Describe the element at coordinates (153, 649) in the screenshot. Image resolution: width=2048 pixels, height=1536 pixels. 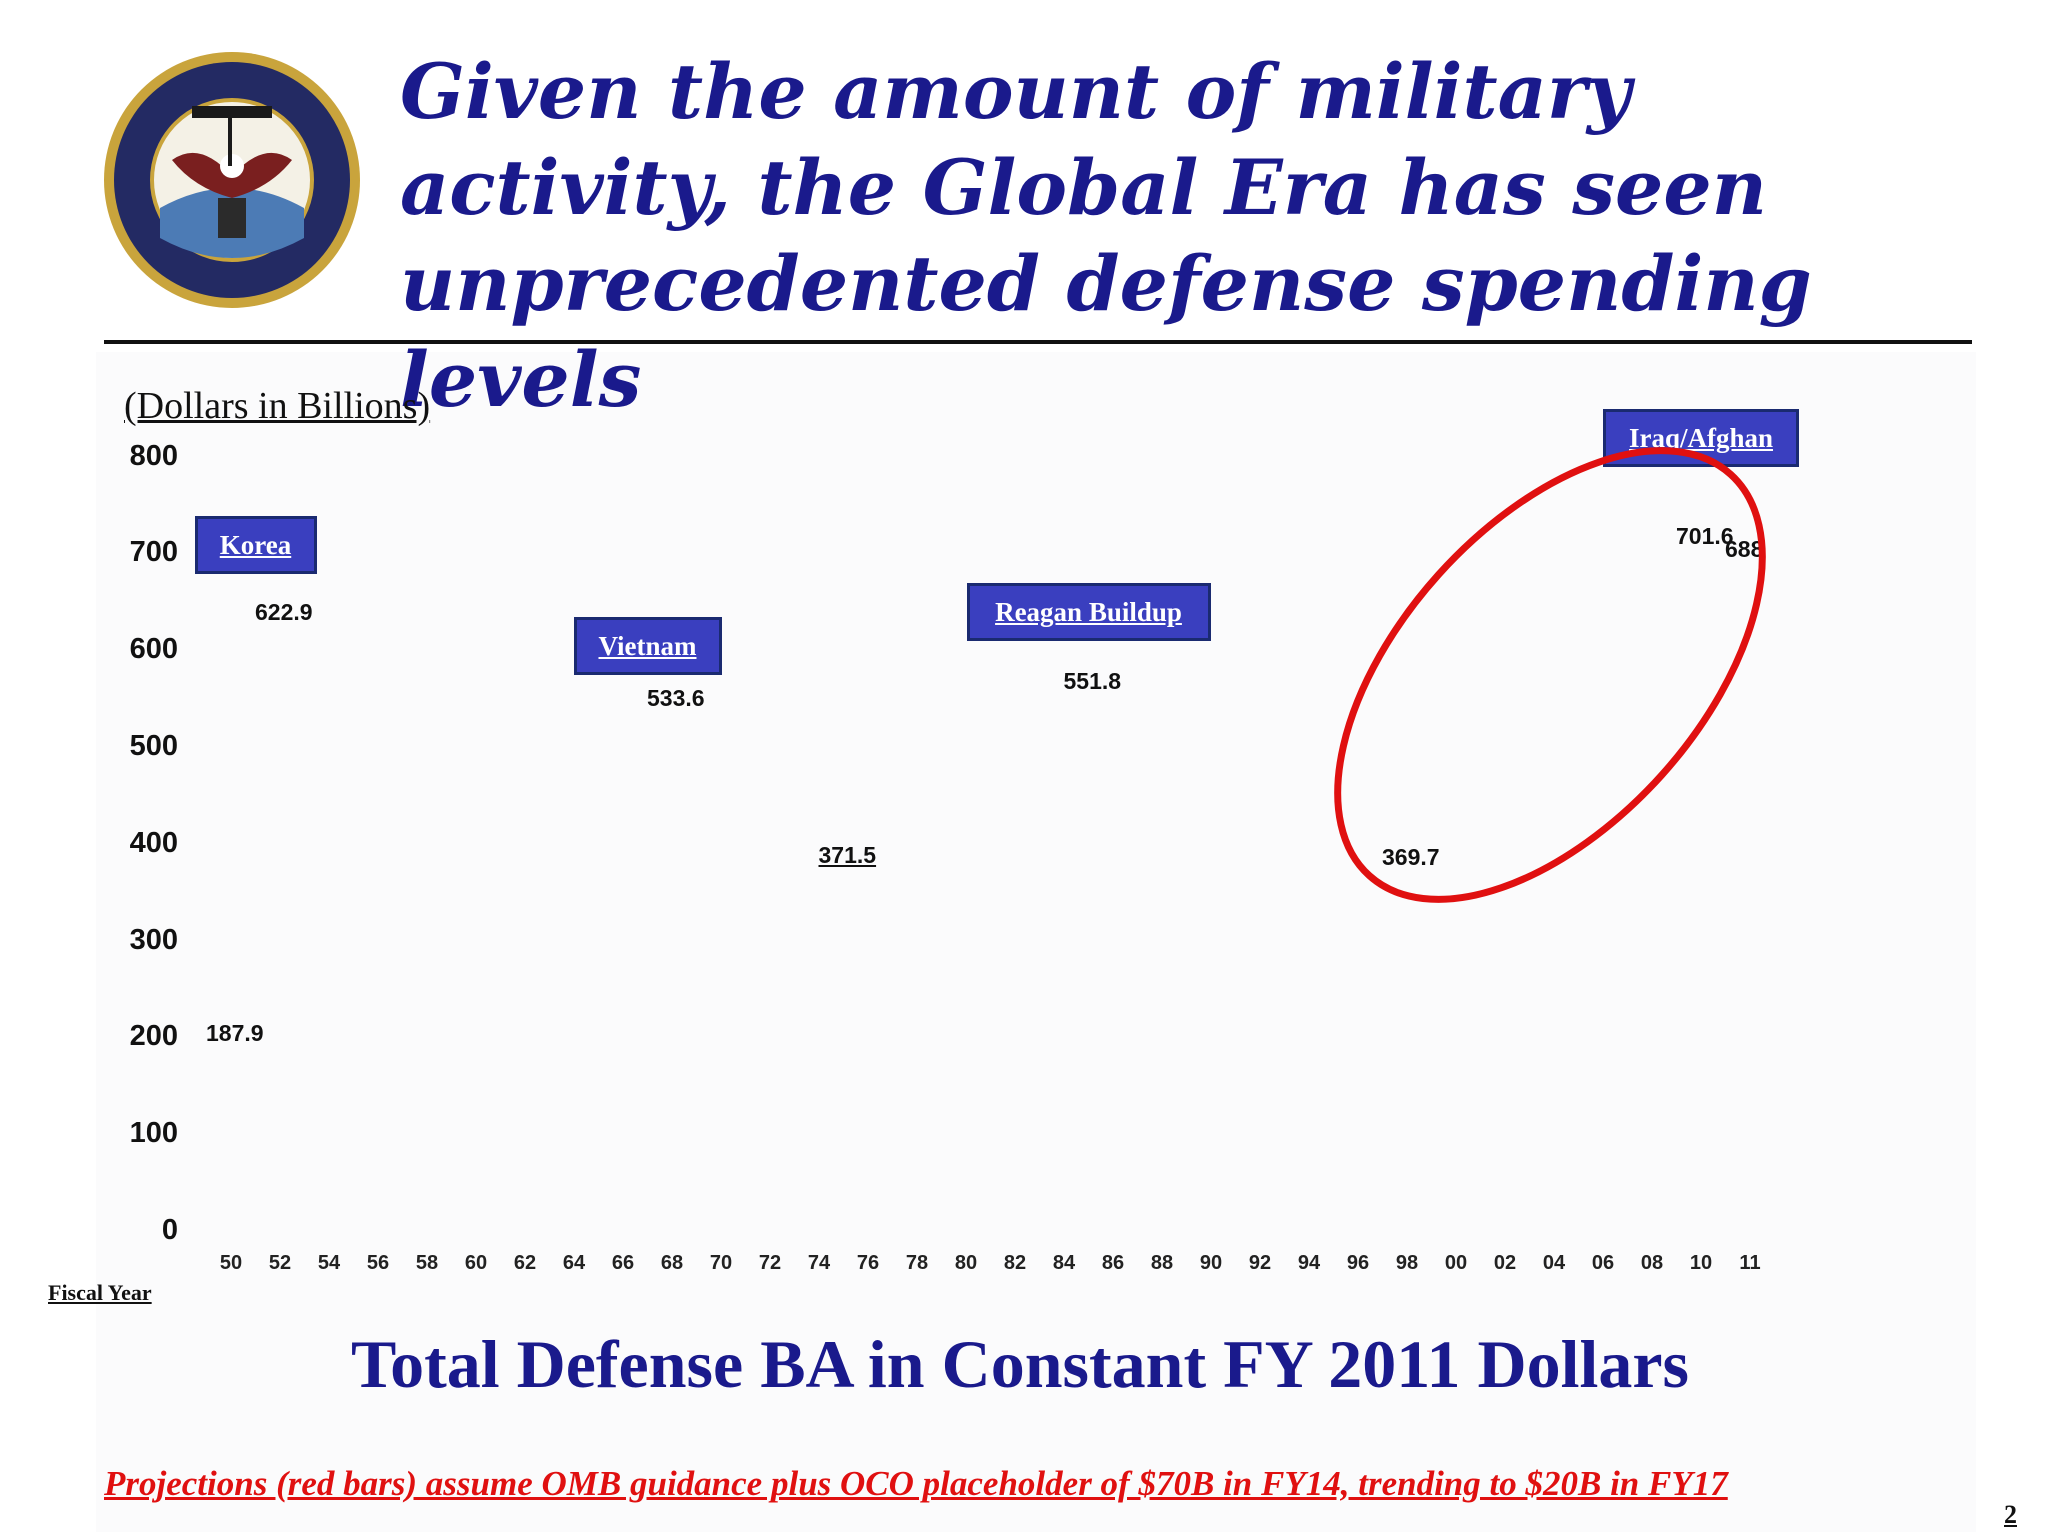
I see `y-tick-label: 600` at that location.